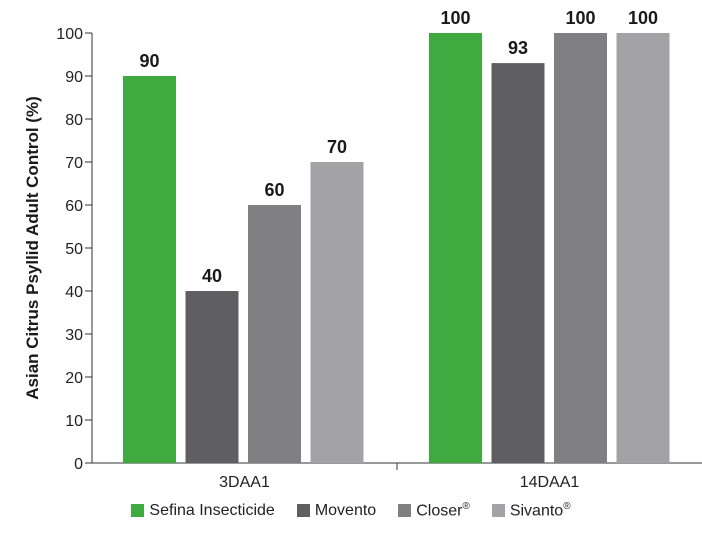  Describe the element at coordinates (244, 482) in the screenshot. I see `x-category-label: 3DAA1` at that location.